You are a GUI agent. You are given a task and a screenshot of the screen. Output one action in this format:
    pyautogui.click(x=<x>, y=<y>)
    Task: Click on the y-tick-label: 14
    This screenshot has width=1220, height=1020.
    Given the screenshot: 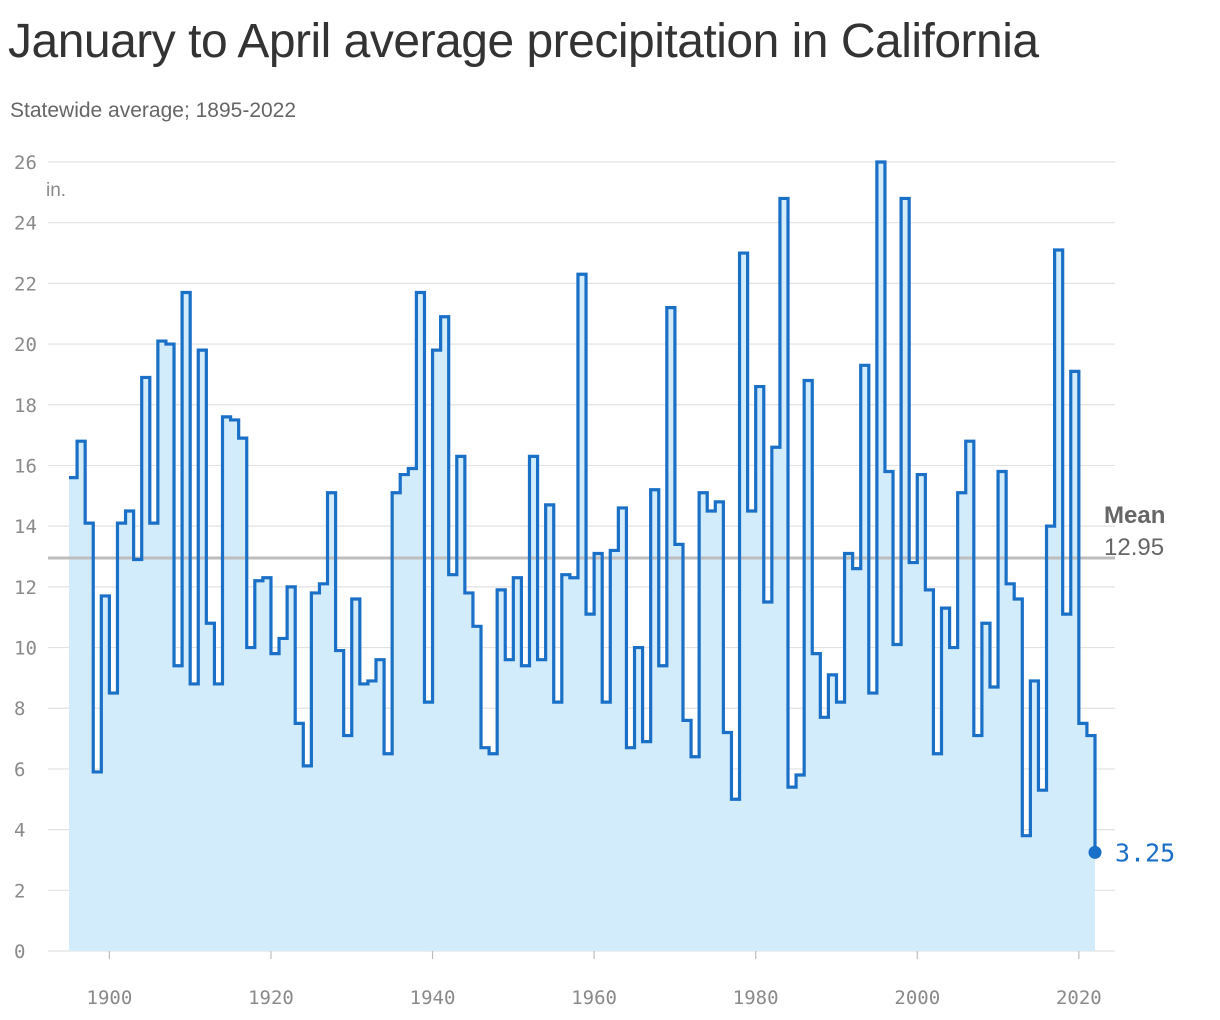 What is the action you would take?
    pyautogui.click(x=25, y=527)
    